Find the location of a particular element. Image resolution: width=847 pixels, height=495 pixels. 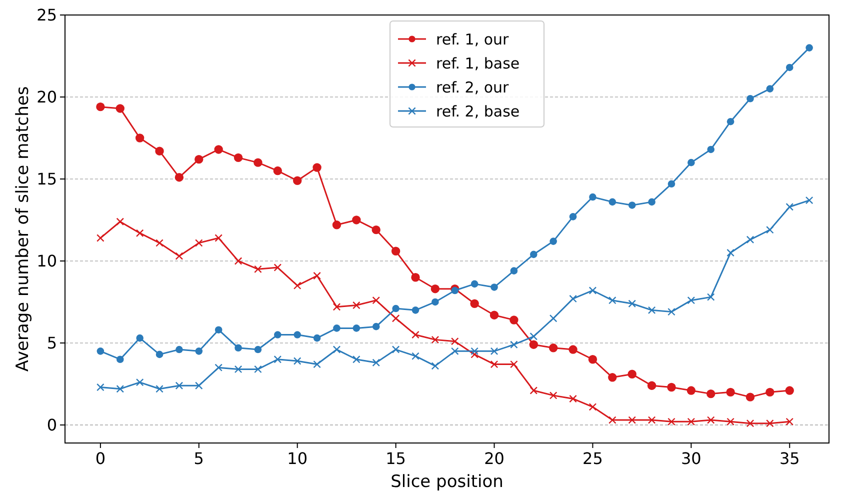

x-tick-label: 15 is located at coordinates (396, 458).